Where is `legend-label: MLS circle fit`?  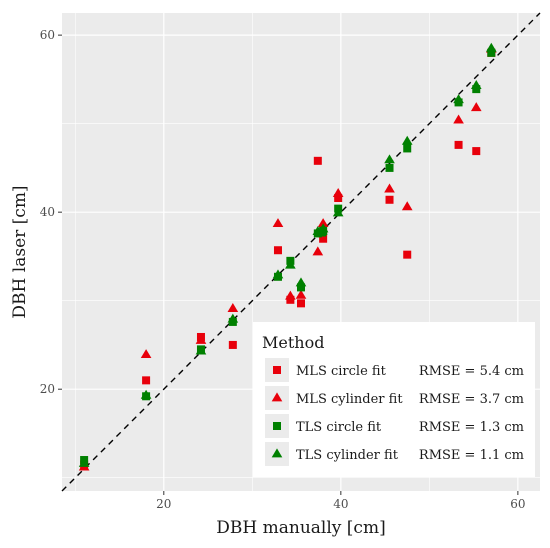 legend-label: MLS circle fit is located at coordinates (341, 371).